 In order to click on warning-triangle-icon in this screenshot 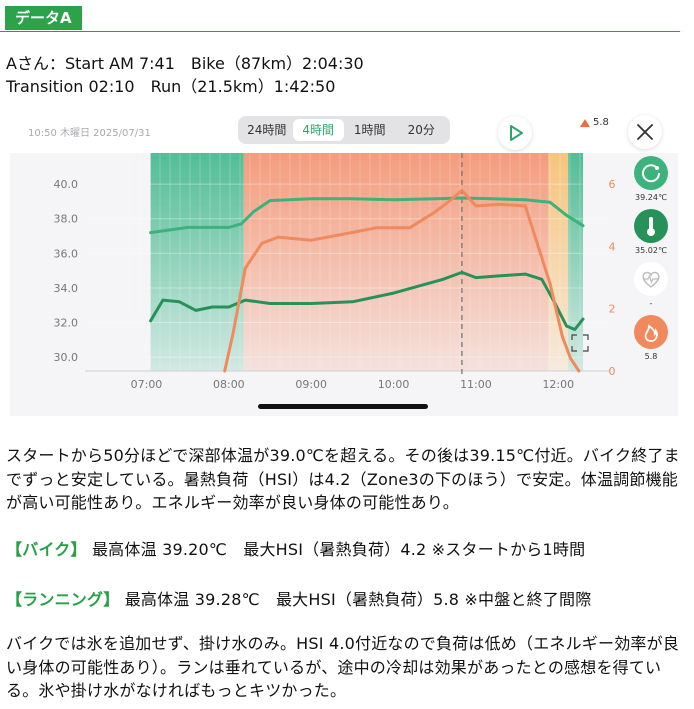, I will do `click(585, 122)`.